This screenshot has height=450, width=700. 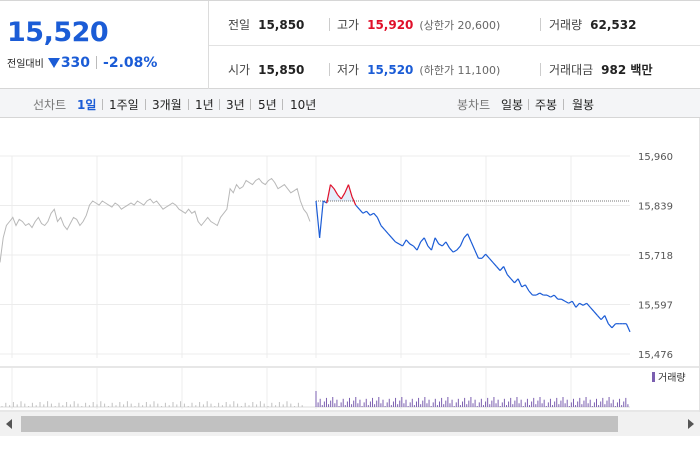 I want to click on y-tick-label: 15,597, so click(x=655, y=306).